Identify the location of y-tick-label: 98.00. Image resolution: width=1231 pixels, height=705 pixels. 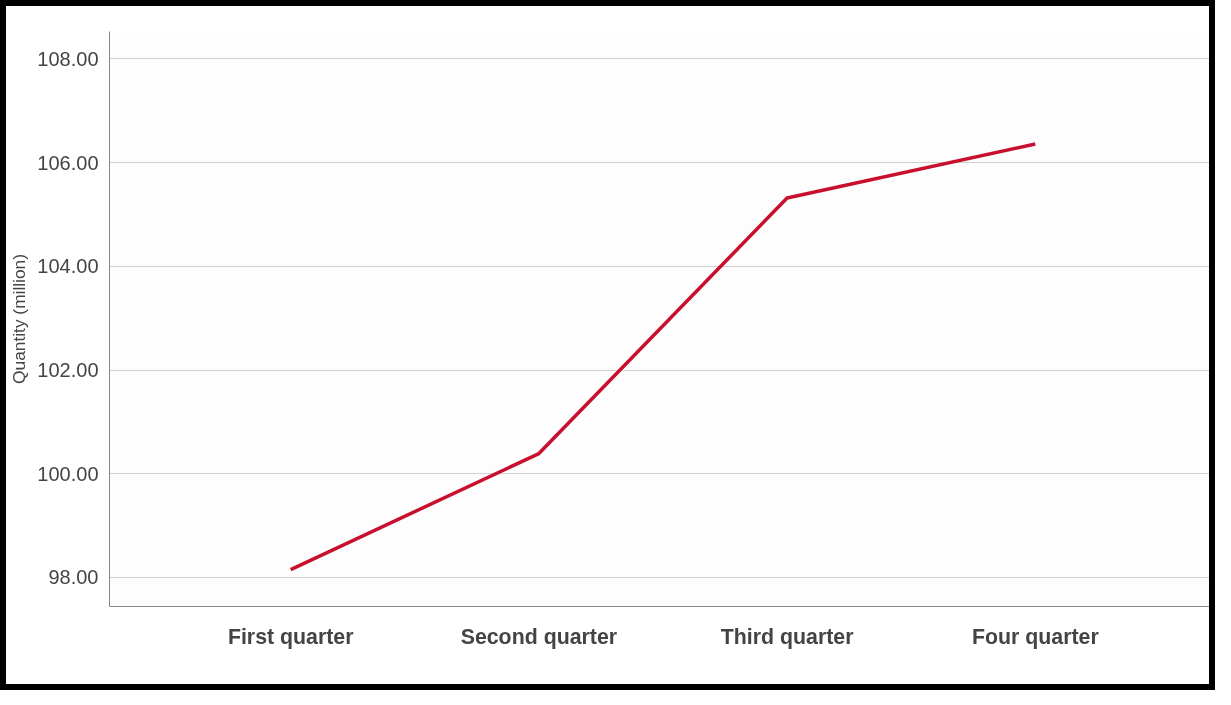
(73, 577).